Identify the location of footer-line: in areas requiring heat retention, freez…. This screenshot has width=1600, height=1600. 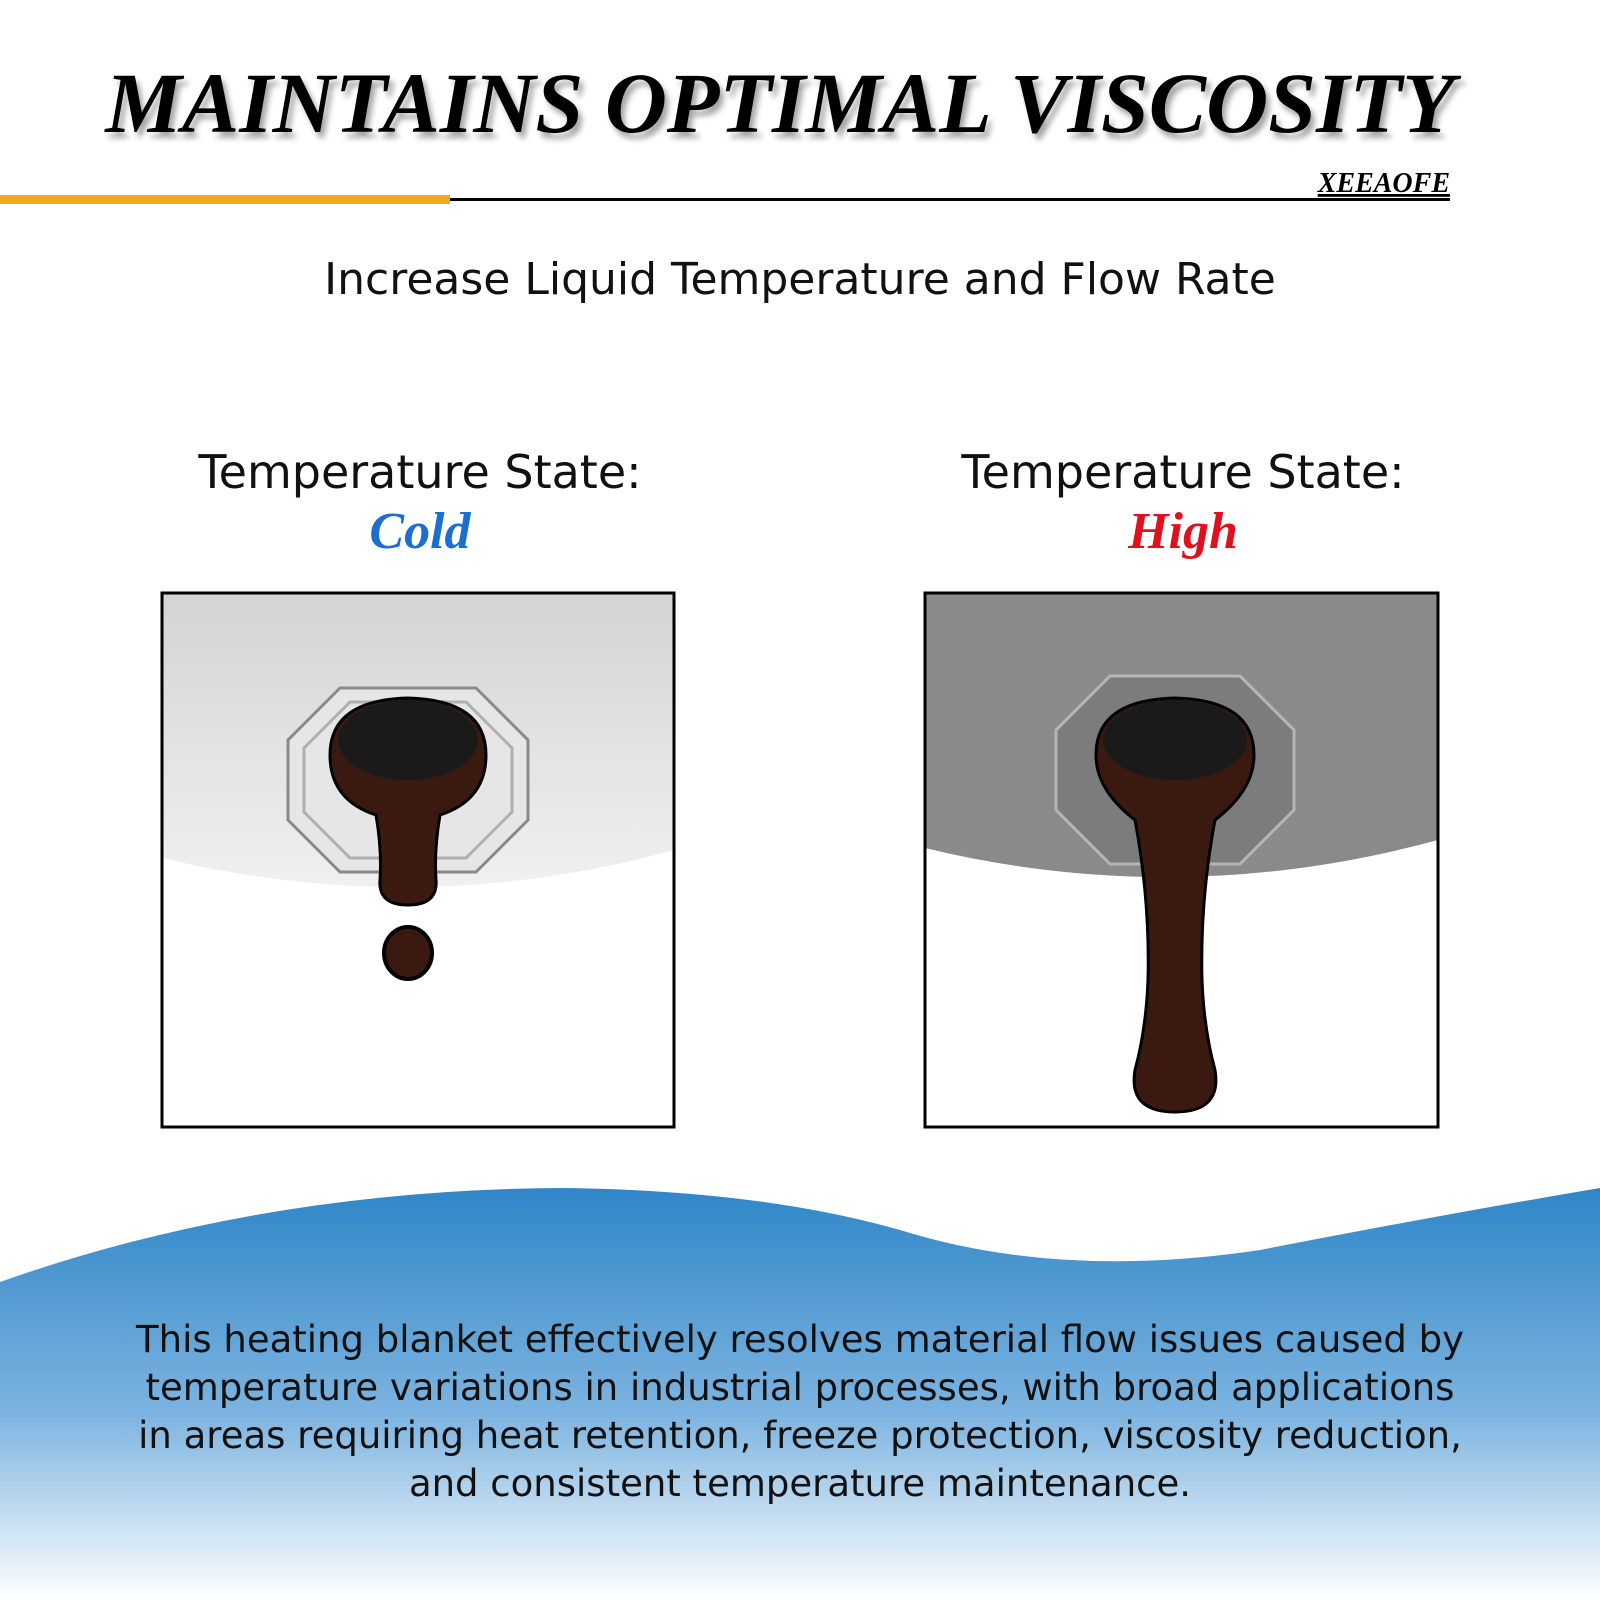
(800, 1435).